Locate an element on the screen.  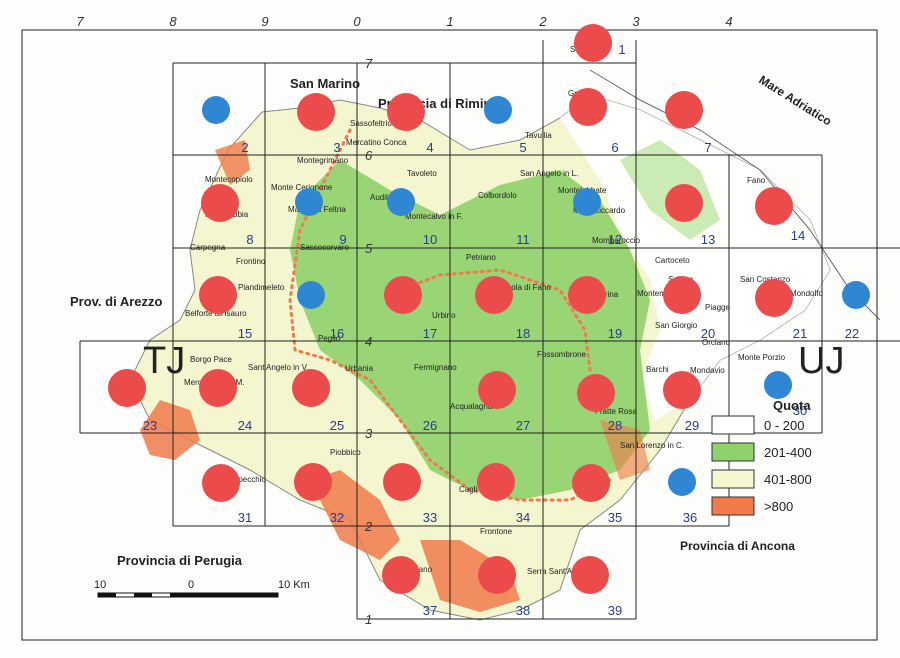
top-axis-label: 4 is located at coordinates (728, 21).